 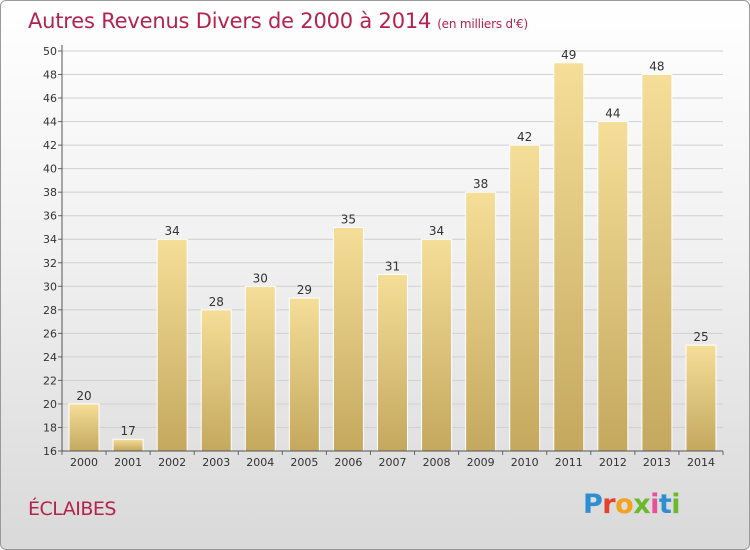 I want to click on y-tick-label: 36, so click(x=50, y=216).